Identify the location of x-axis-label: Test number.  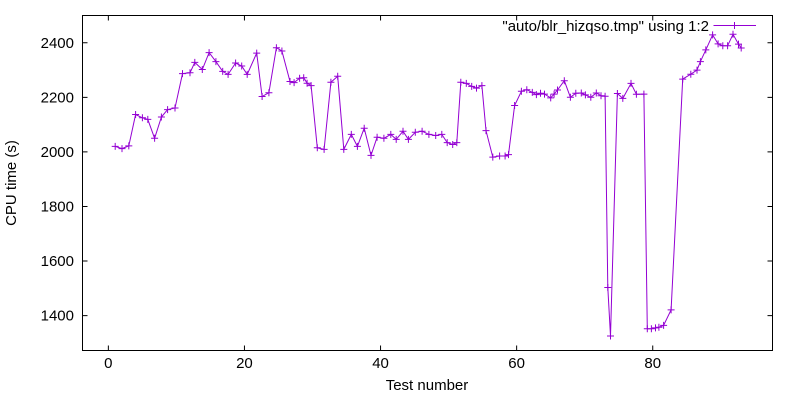
(427, 385).